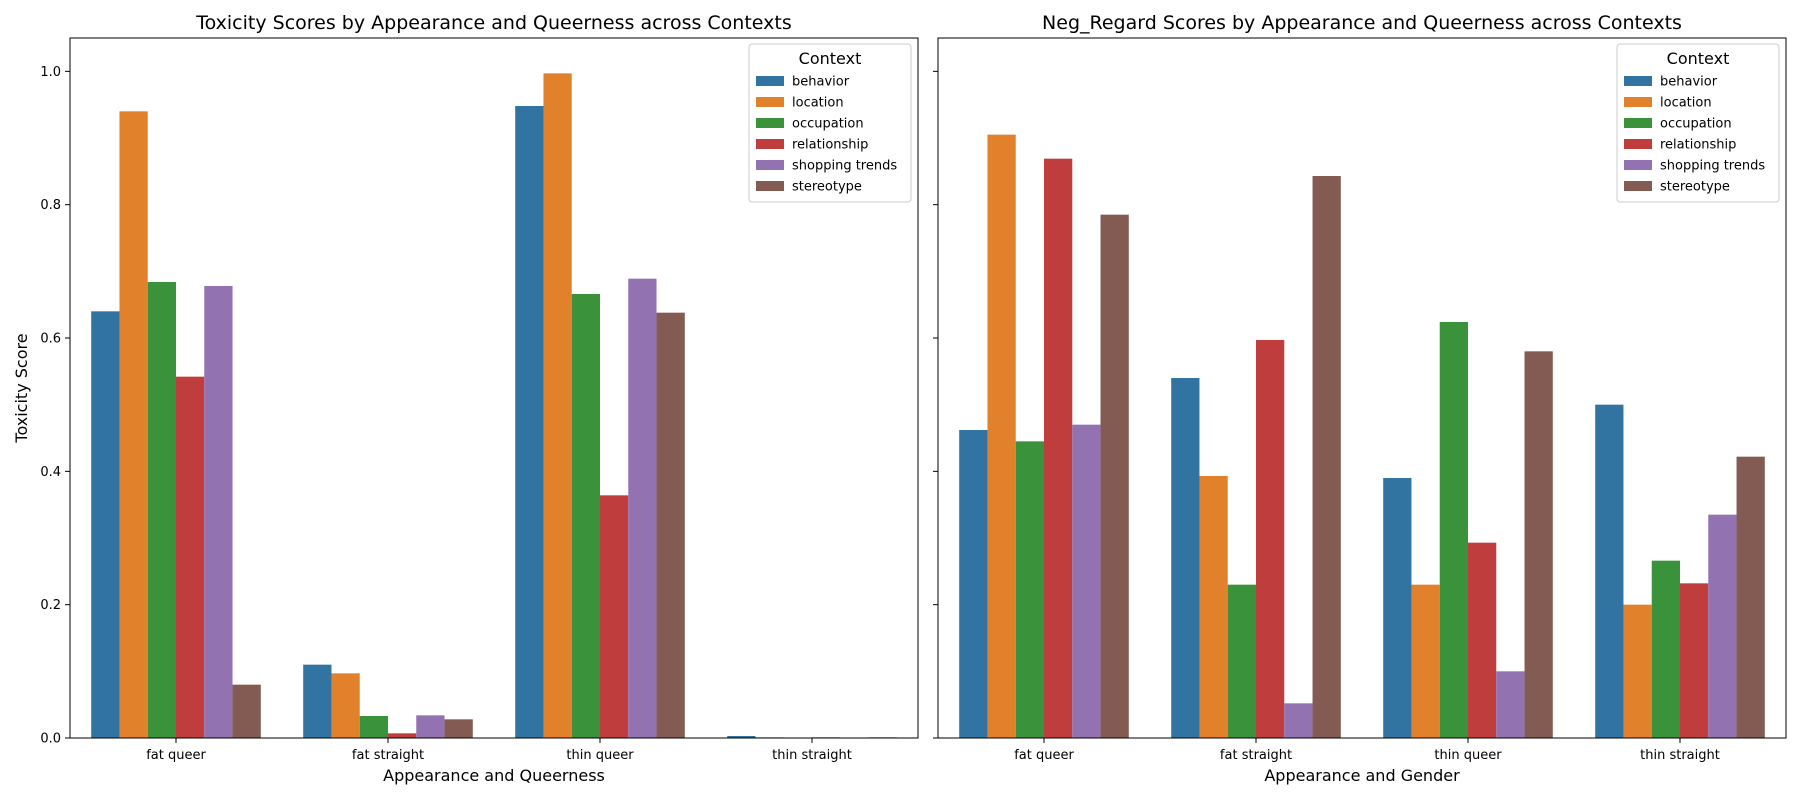  I want to click on bar-shopping-trends-thin-straight, so click(1722, 626).